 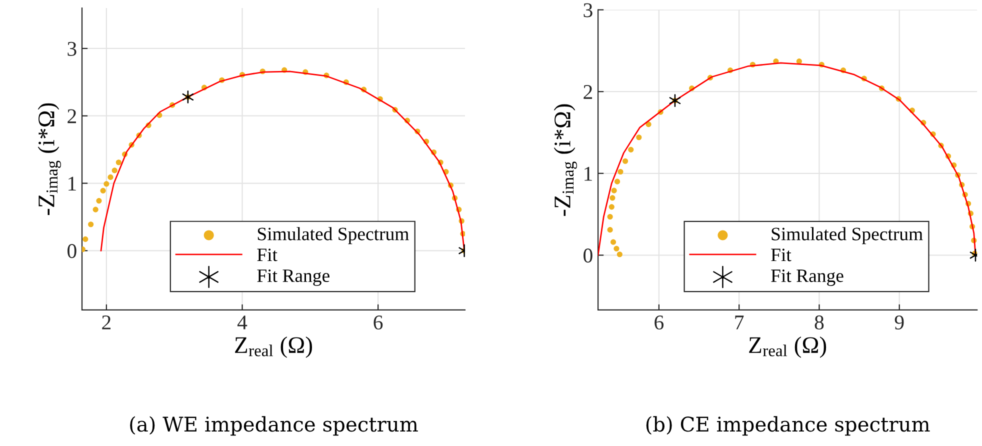 What do you see at coordinates (788, 426) in the screenshot?
I see `text: (b) CE impedance spectrum` at bounding box center [788, 426].